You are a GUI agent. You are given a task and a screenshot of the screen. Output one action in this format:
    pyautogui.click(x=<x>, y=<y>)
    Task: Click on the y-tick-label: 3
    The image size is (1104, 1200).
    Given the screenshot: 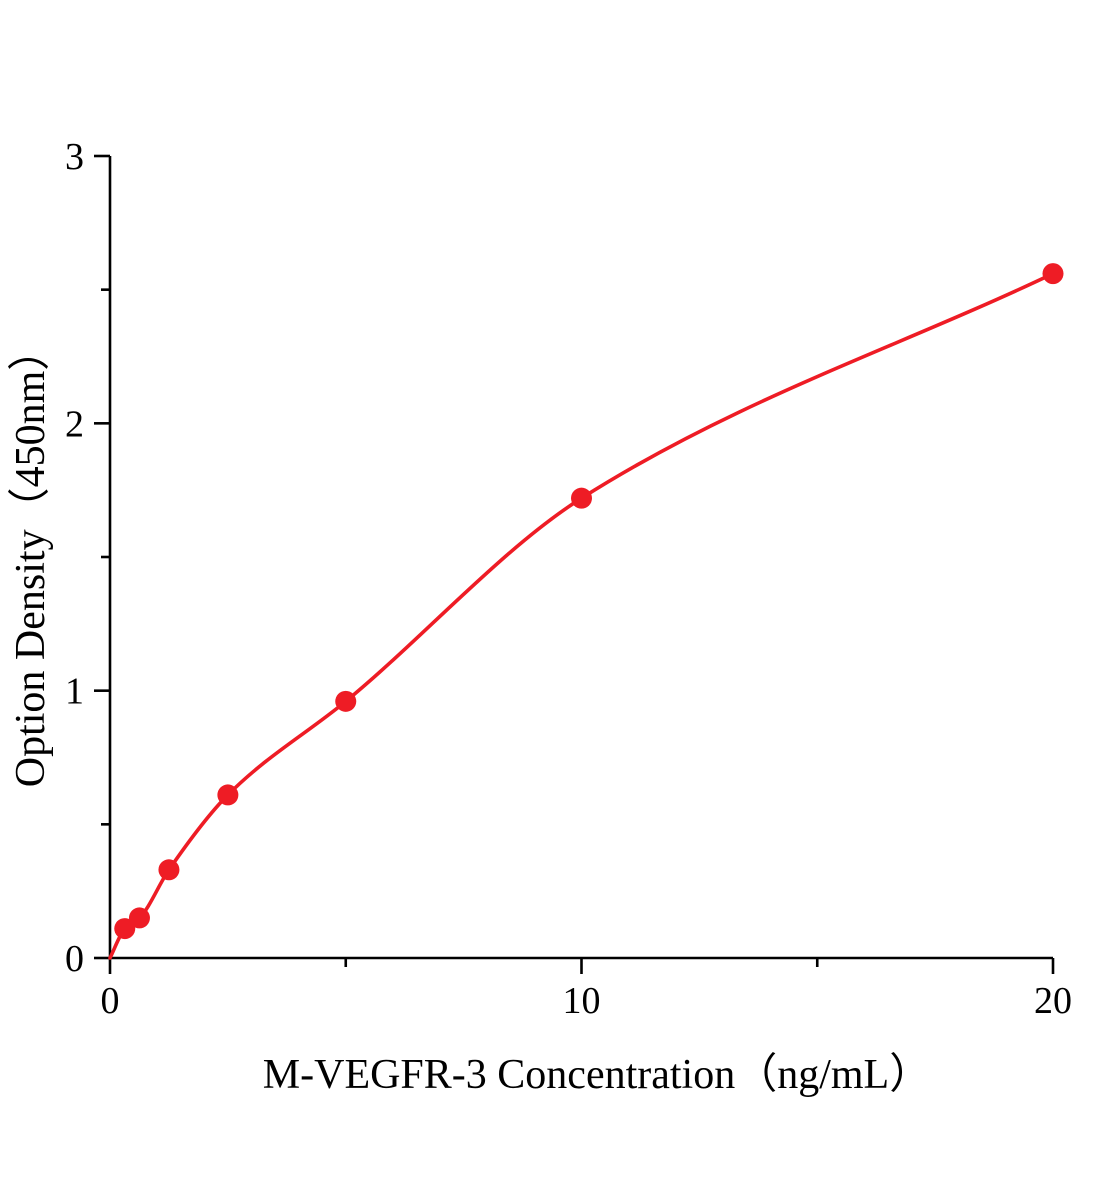 What is the action you would take?
    pyautogui.click(x=74, y=157)
    